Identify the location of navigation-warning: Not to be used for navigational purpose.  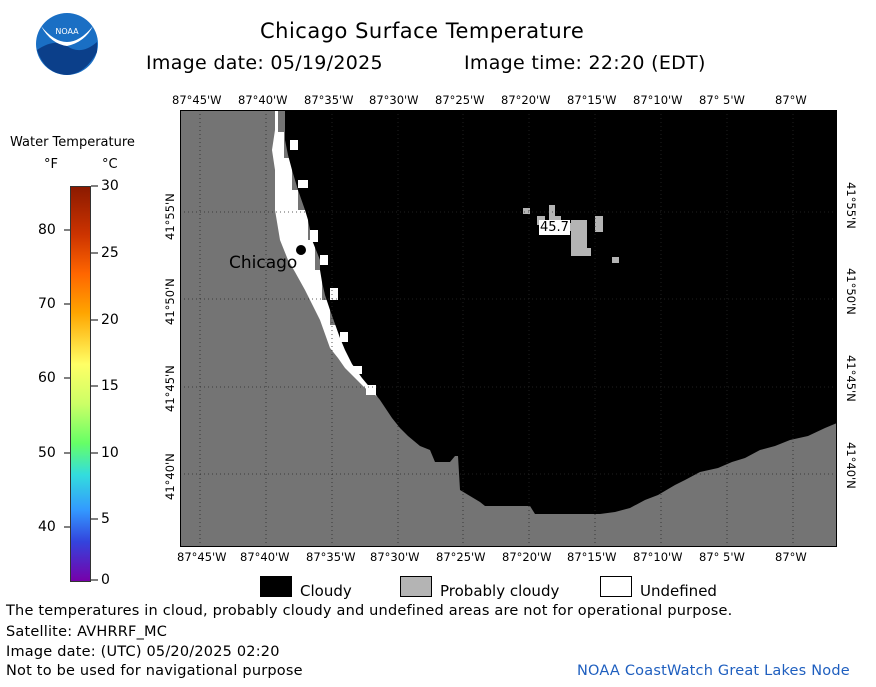
(154, 671).